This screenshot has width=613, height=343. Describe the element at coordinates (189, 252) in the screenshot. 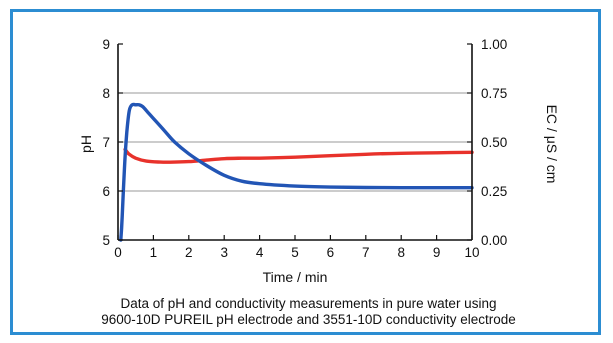

I see `x-tick-label-2: 2` at that location.